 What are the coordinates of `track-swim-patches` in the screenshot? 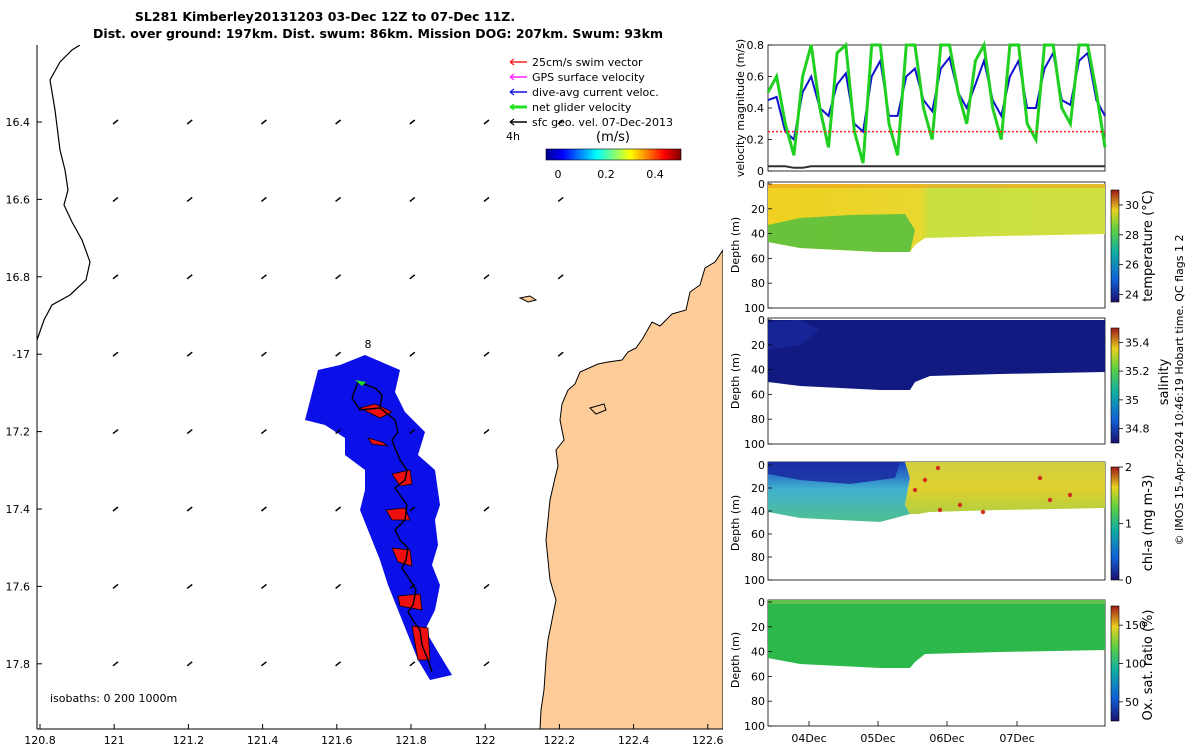 It's located at (394, 532).